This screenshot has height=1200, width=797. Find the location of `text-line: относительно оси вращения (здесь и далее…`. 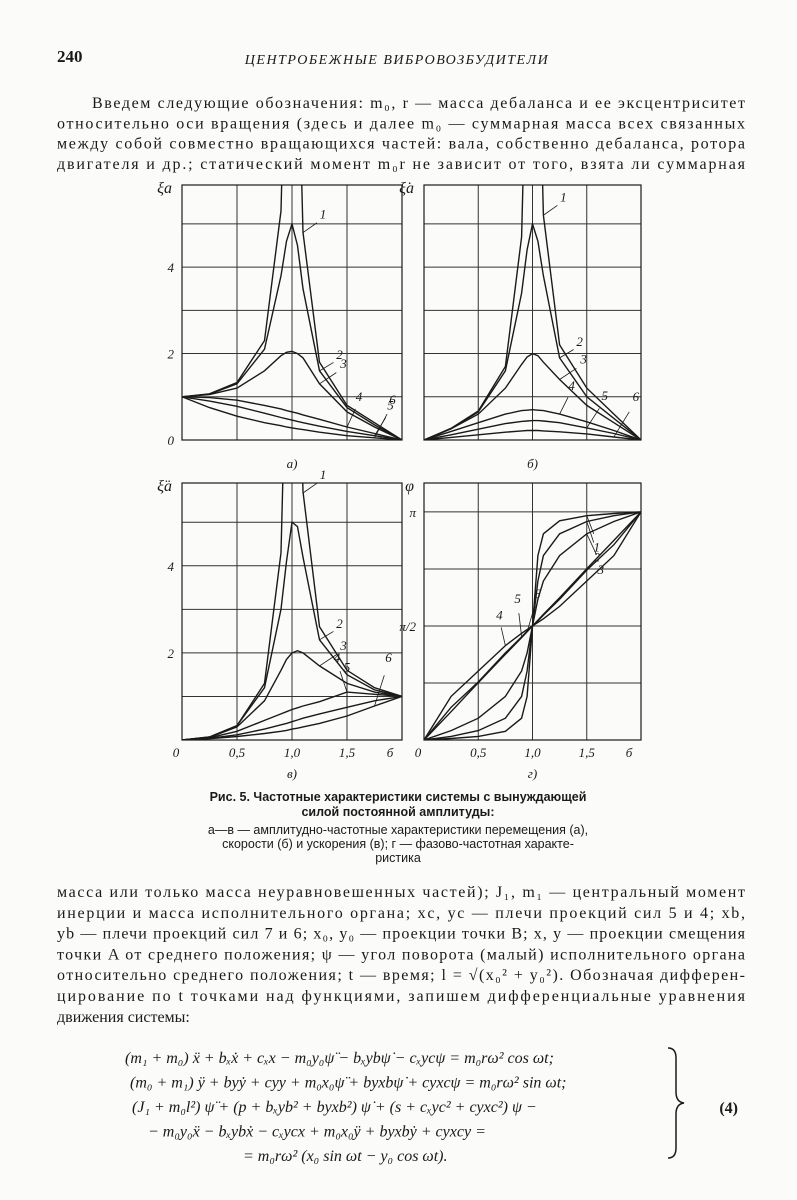

text-line: относительно оси вращения (здесь и далее… is located at coordinates (401, 123).